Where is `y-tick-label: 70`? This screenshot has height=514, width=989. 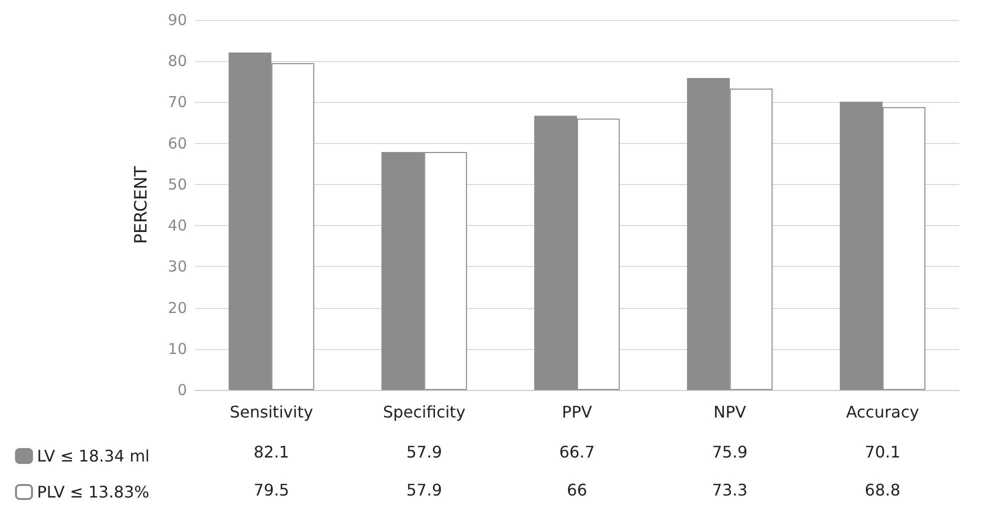 y-tick-label: 70 is located at coordinates (177, 102).